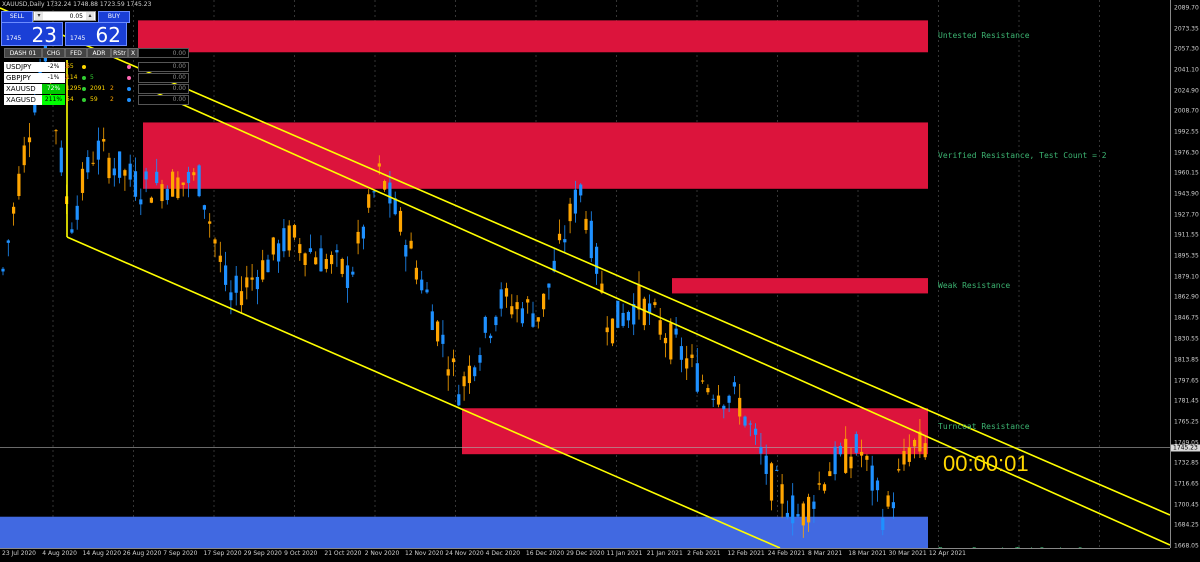  I want to click on price-tick-label: 1732.85, so click(1186, 463).